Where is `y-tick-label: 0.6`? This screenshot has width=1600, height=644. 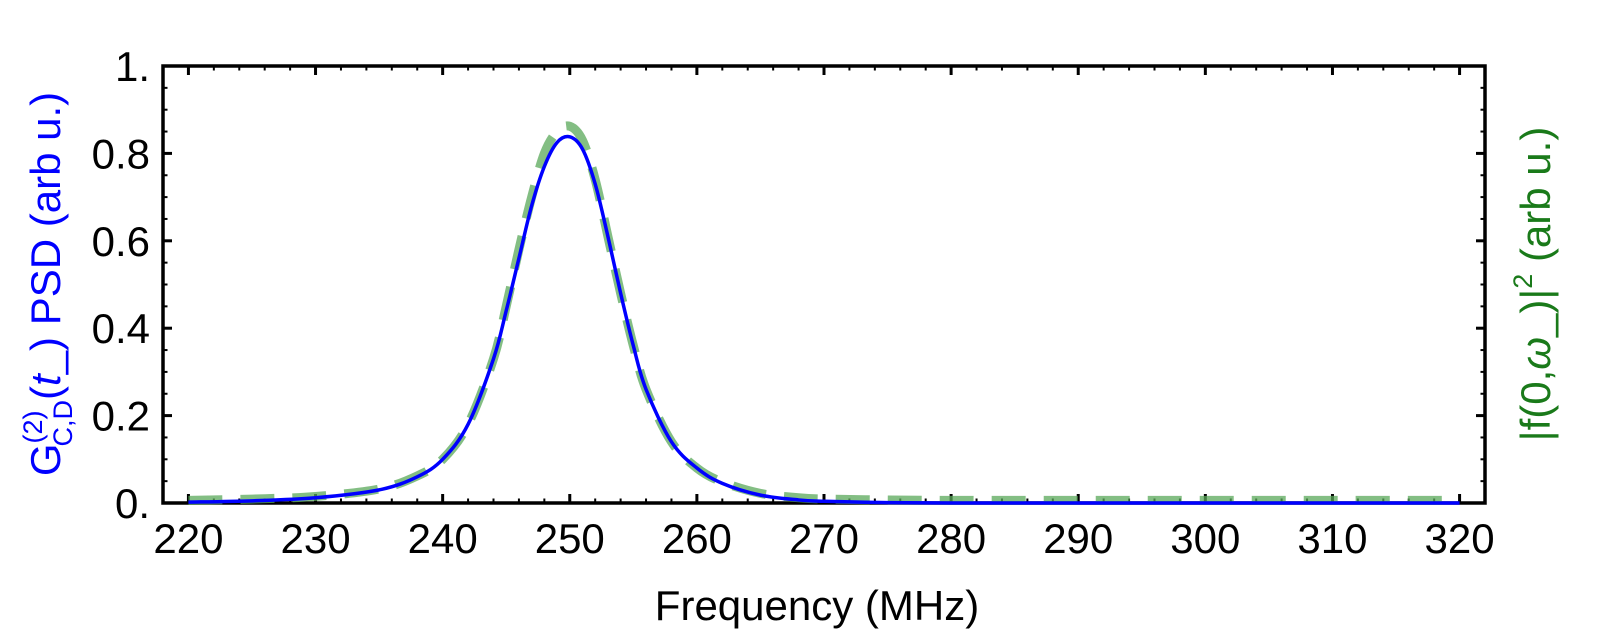
y-tick-label: 0.6 is located at coordinates (121, 241).